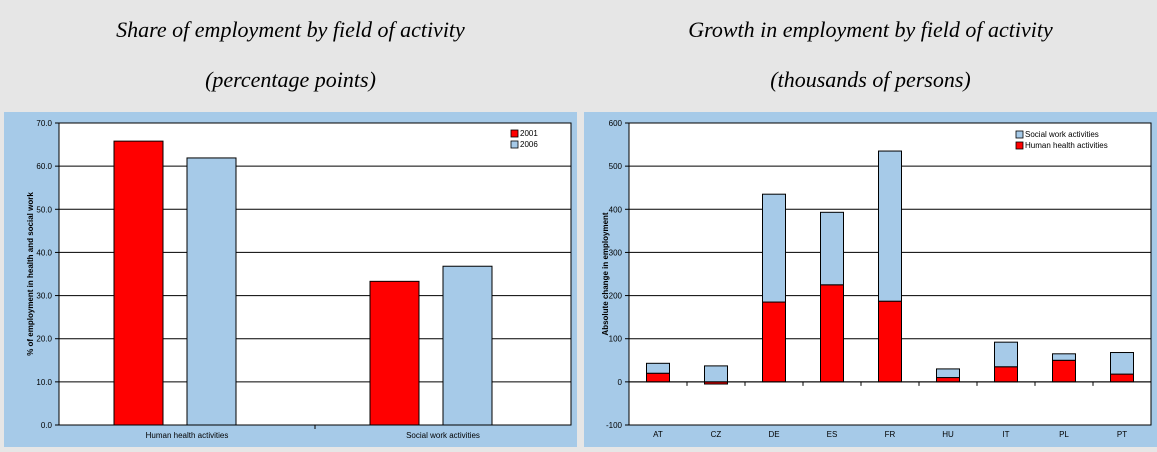 The width and height of the screenshot is (1157, 452). What do you see at coordinates (948, 373) in the screenshot?
I see `bar-social-HU` at bounding box center [948, 373].